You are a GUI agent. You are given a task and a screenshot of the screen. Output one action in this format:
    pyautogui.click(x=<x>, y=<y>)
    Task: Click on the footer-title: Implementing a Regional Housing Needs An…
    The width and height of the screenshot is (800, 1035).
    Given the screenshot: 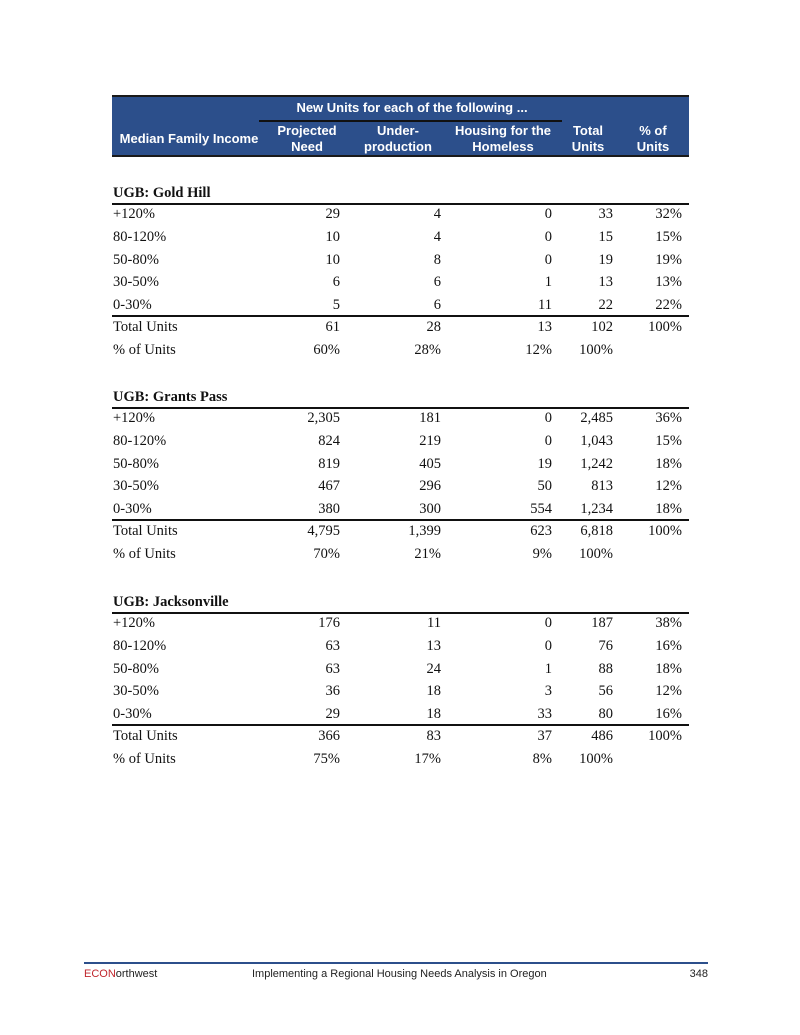 What is the action you would take?
    pyautogui.click(x=399, y=974)
    